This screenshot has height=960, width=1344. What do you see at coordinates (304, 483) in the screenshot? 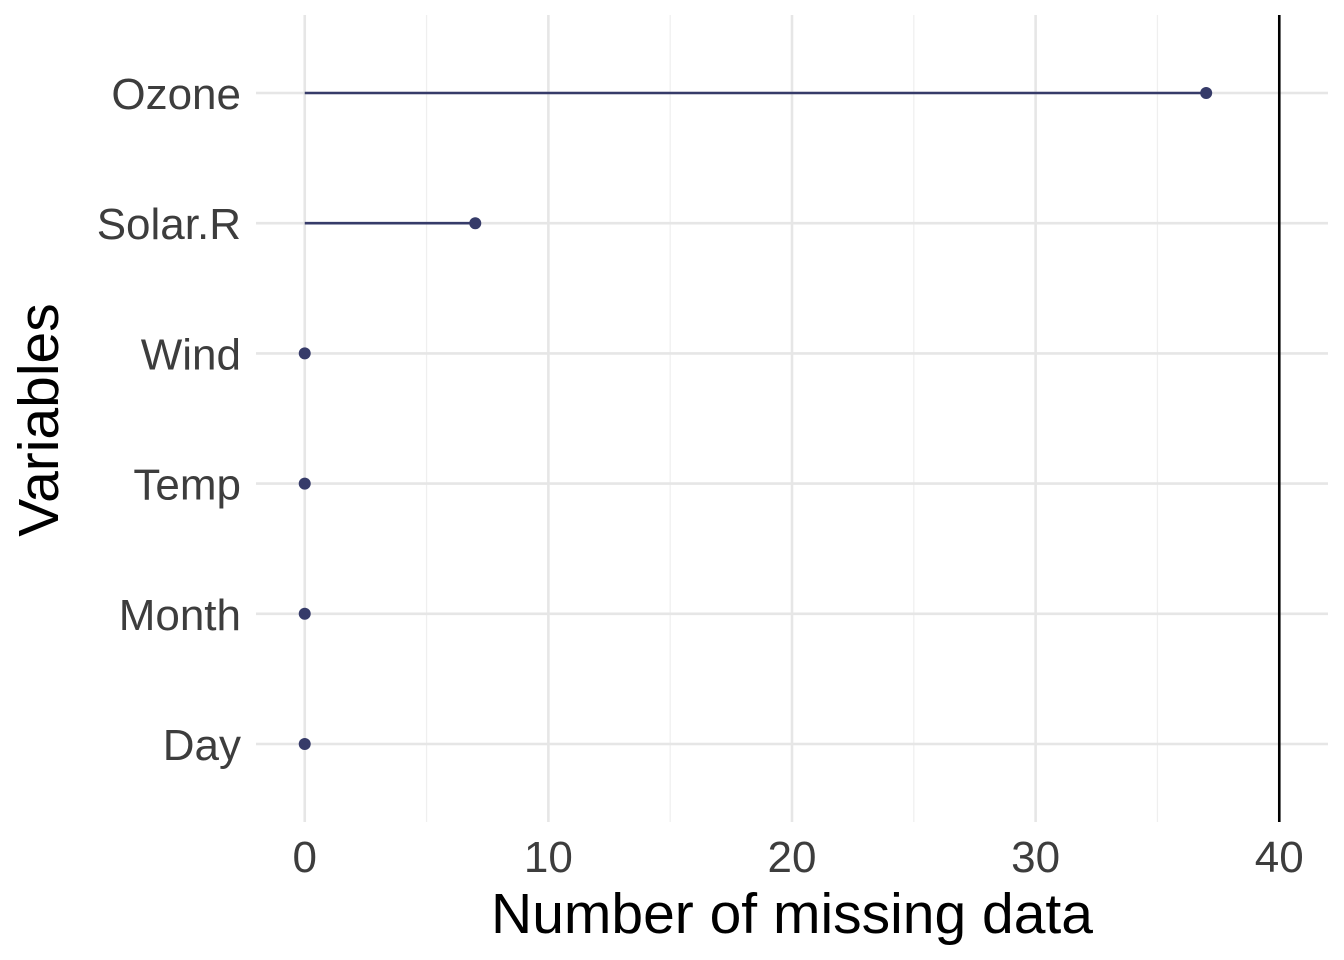
I see `lollipop-point-temp` at bounding box center [304, 483].